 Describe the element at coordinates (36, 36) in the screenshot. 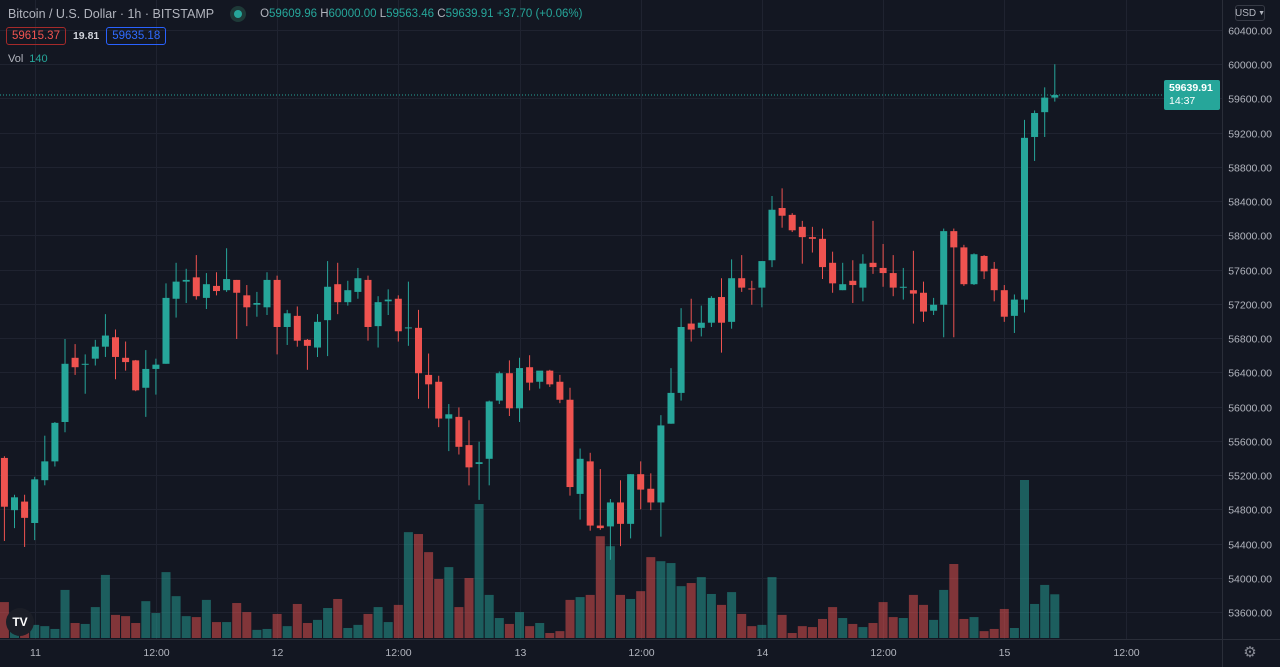

I see `sell-button: 59615.37` at that location.